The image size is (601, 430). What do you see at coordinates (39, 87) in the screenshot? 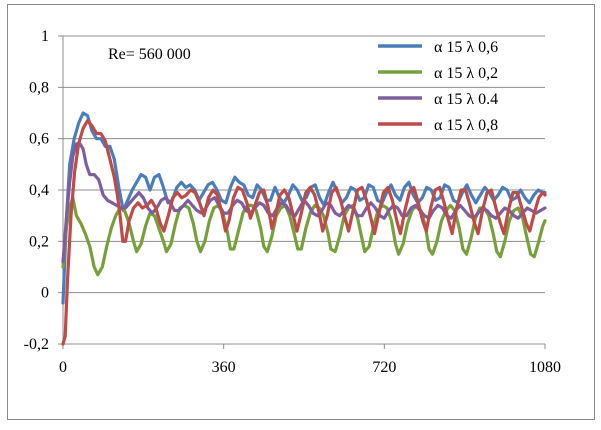
I see `y-tick-label: 0,8` at bounding box center [39, 87].